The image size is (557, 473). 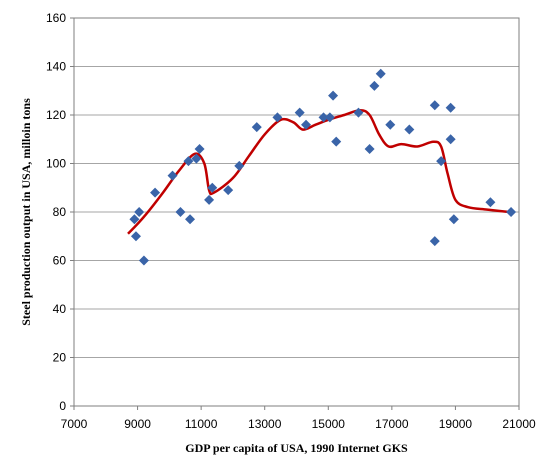 I want to click on y-axis-tick-labels: 0 20 40 60 80 100 120 140 160, so click(x=60, y=212).